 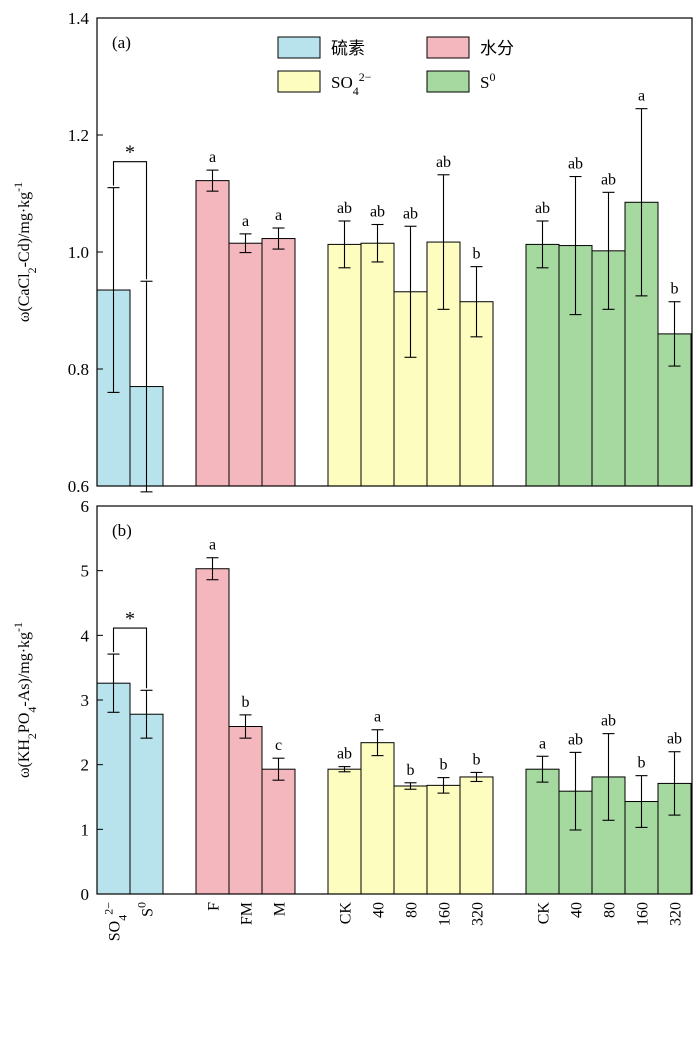 I want to click on panel-label: (b), so click(x=122, y=530).